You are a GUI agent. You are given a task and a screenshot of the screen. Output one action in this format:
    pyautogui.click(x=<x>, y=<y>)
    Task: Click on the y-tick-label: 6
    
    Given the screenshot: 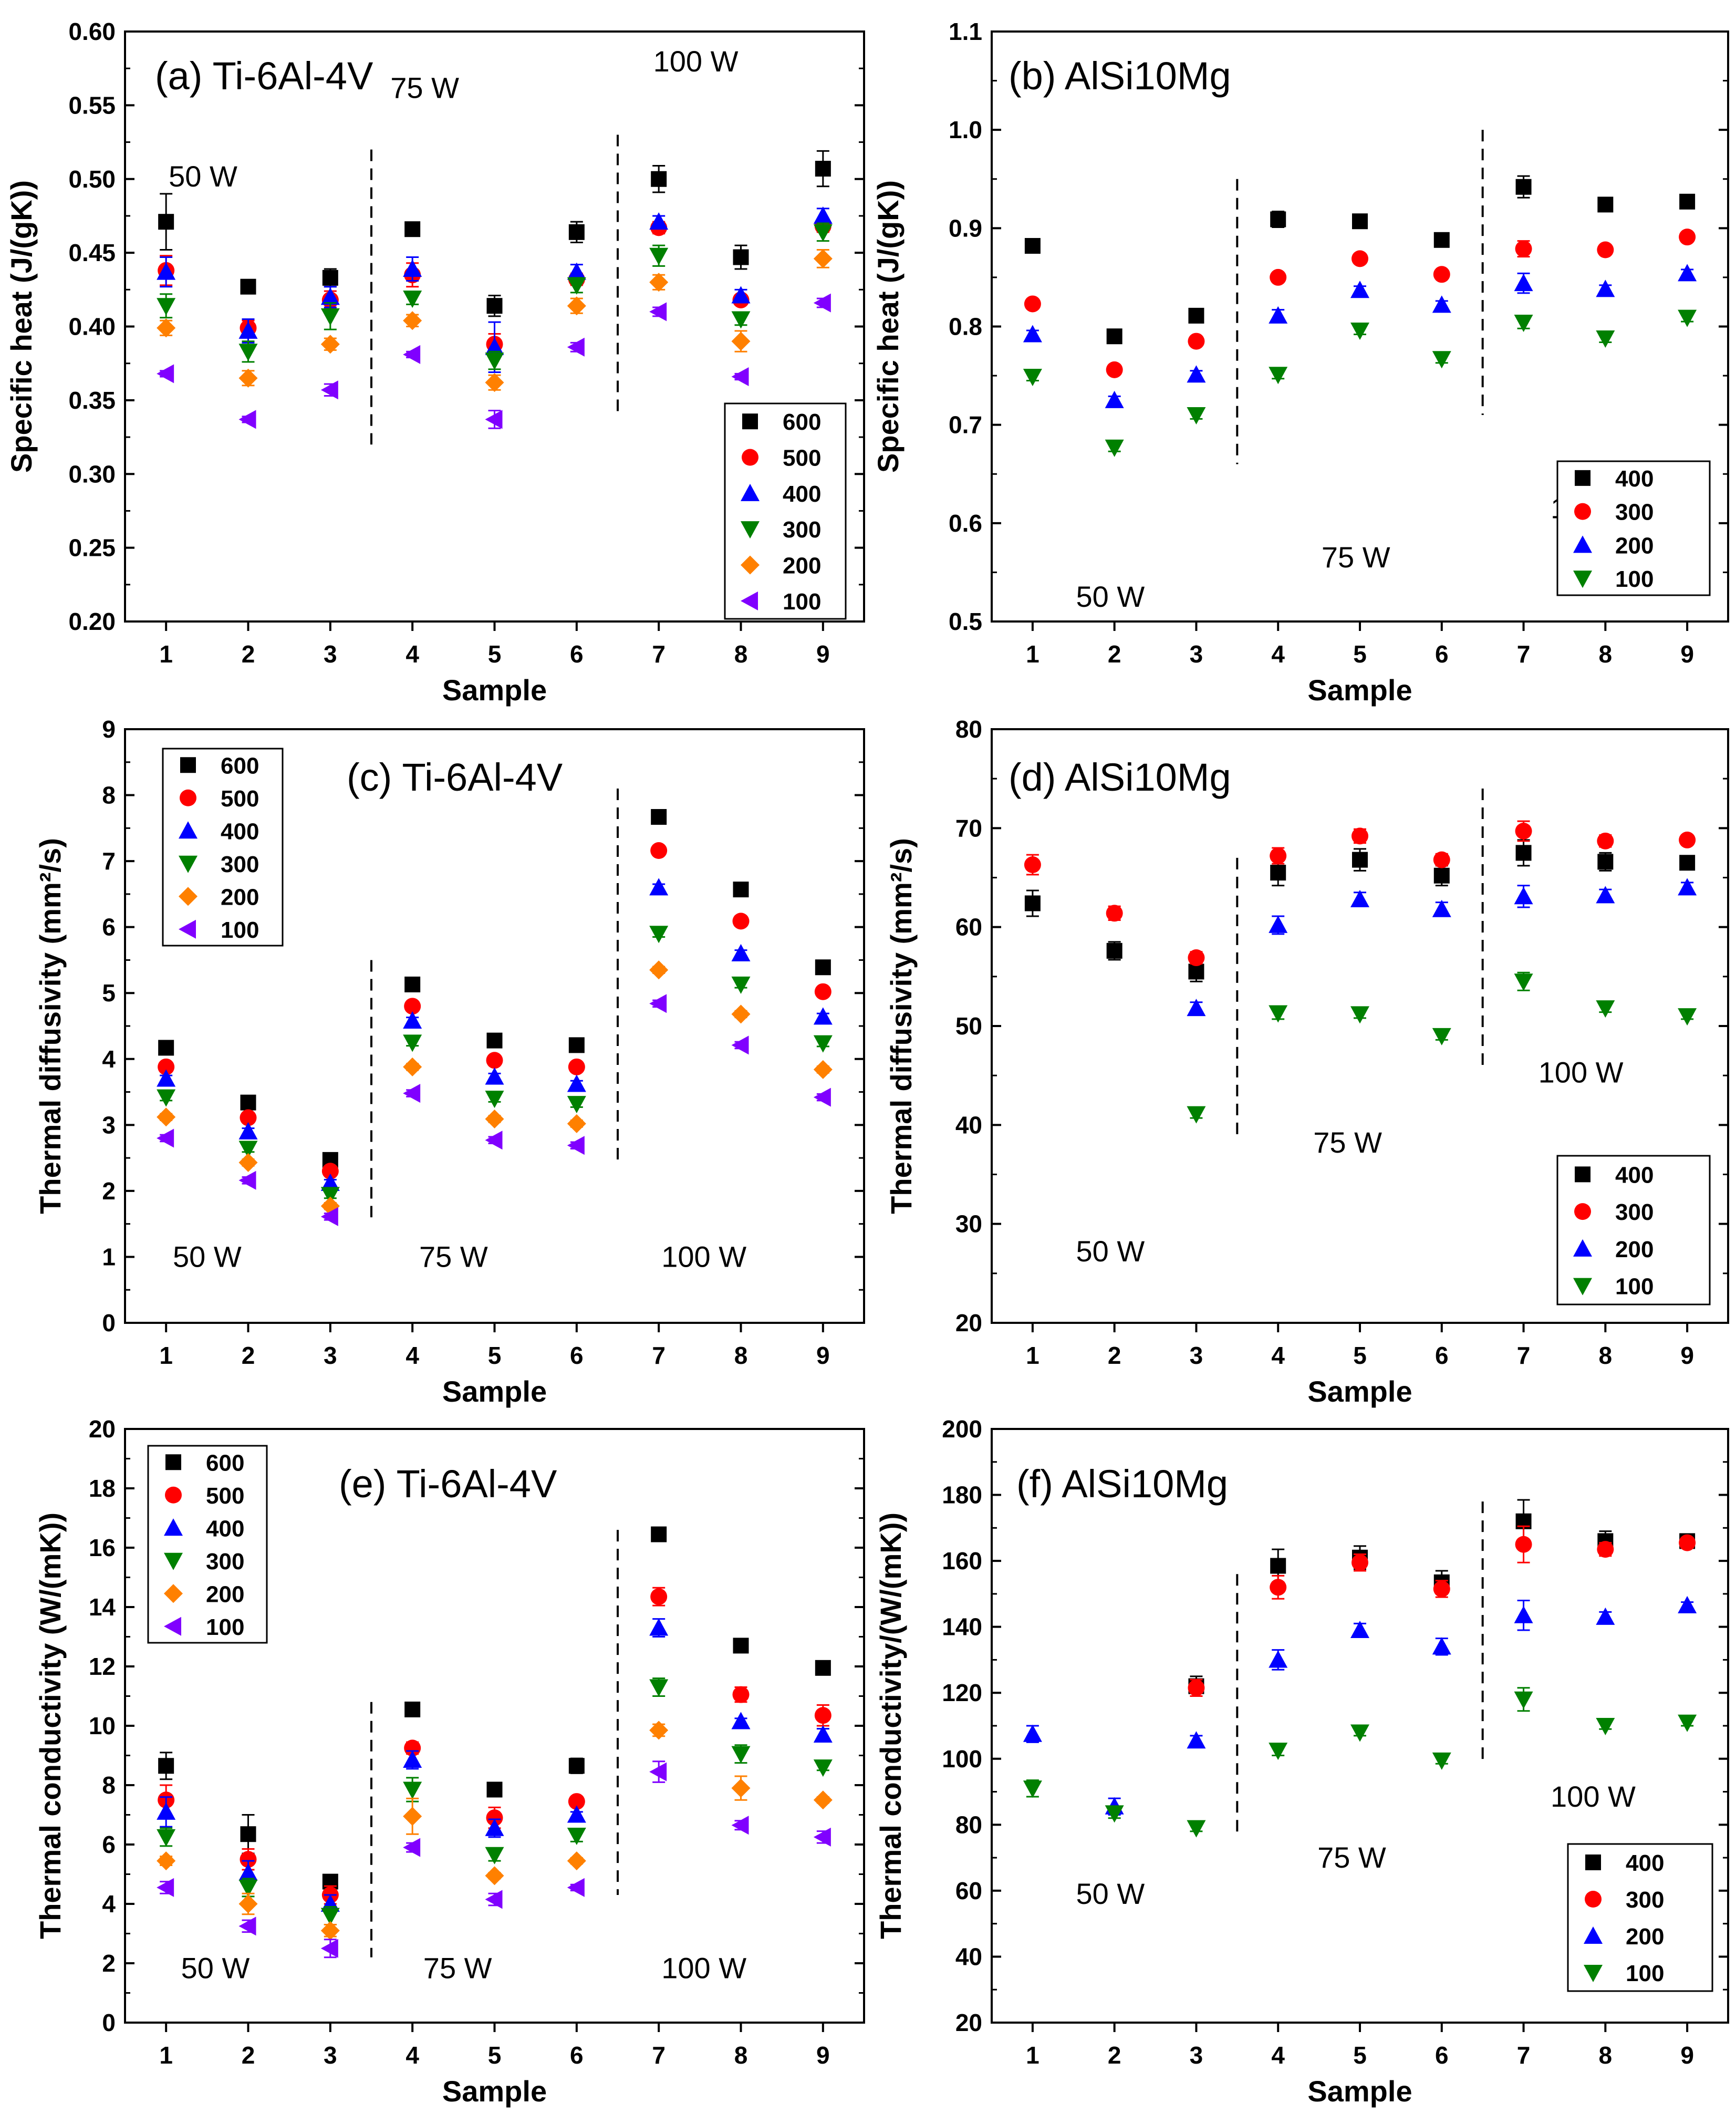 What is the action you would take?
    pyautogui.click(x=109, y=1845)
    